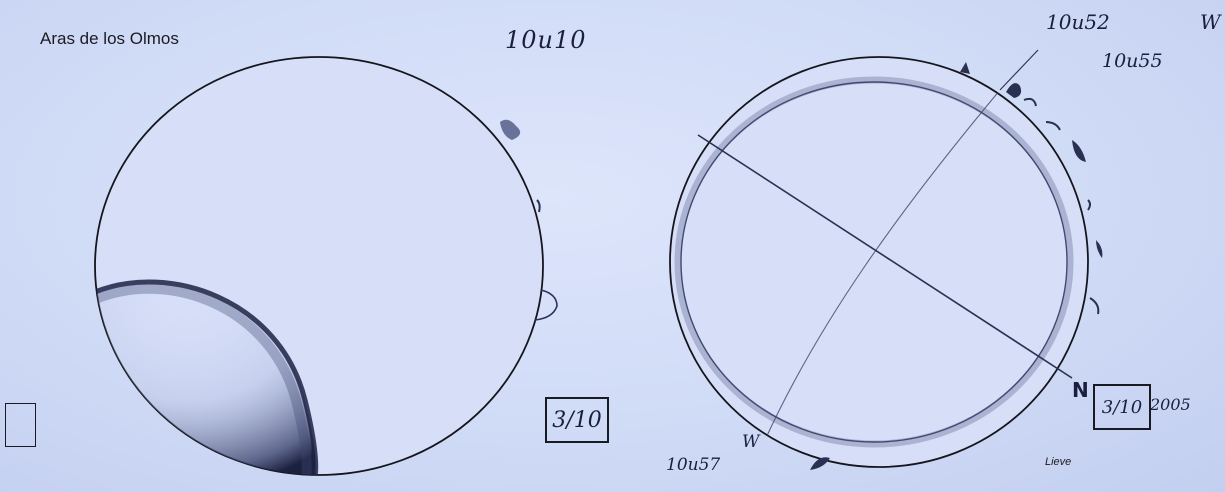 The image size is (1225, 492). What do you see at coordinates (751, 442) in the screenshot?
I see `direction-w-bottom: W` at bounding box center [751, 442].